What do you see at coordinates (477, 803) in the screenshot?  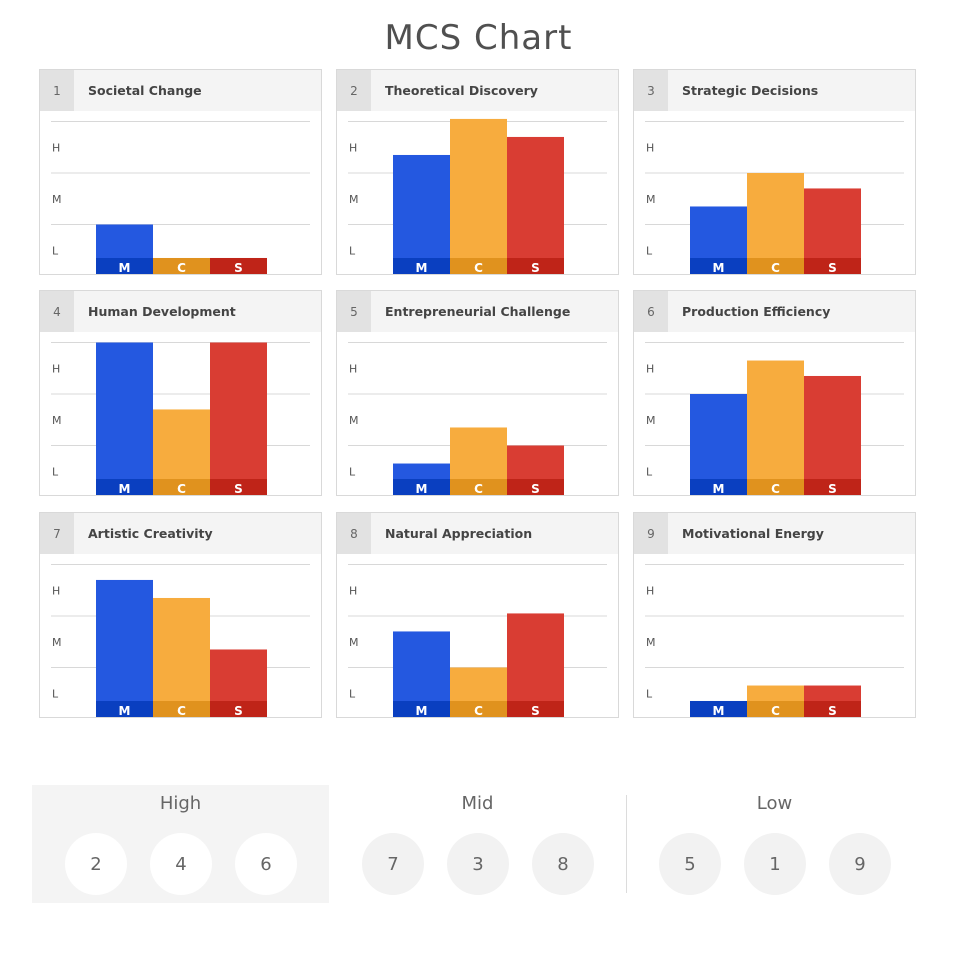 I see `group-label: Mid` at bounding box center [477, 803].